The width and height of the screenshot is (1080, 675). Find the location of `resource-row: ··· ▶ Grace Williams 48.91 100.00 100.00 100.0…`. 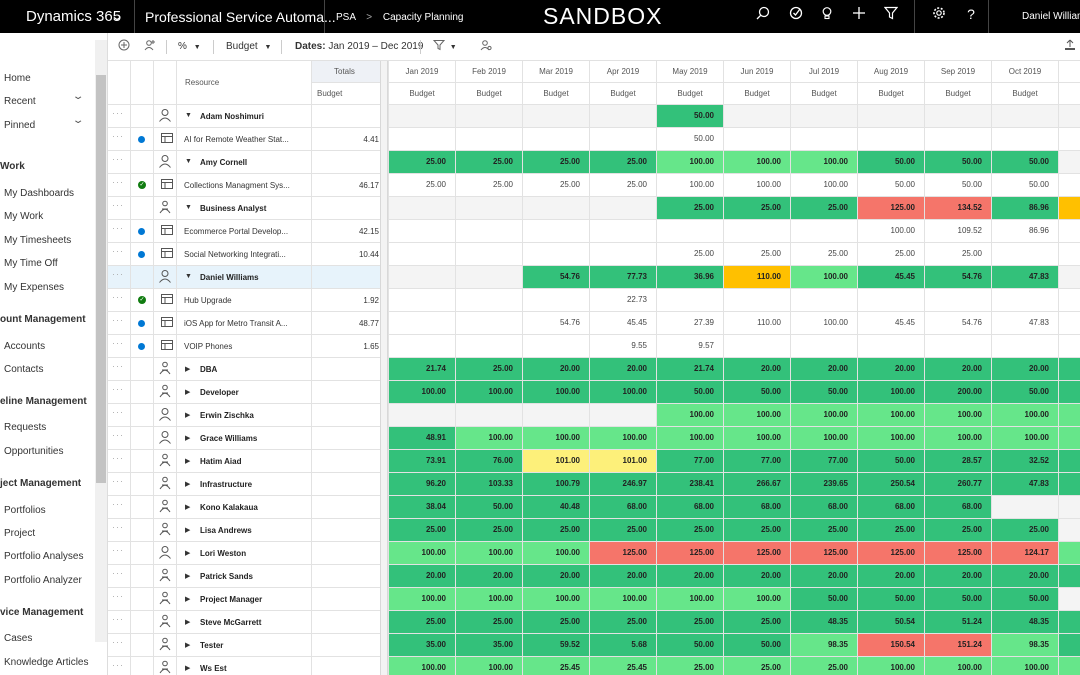

resource-row: ··· ▶ Grace Williams 48.91 100.00 100.00 100.0… is located at coordinates (594, 438).